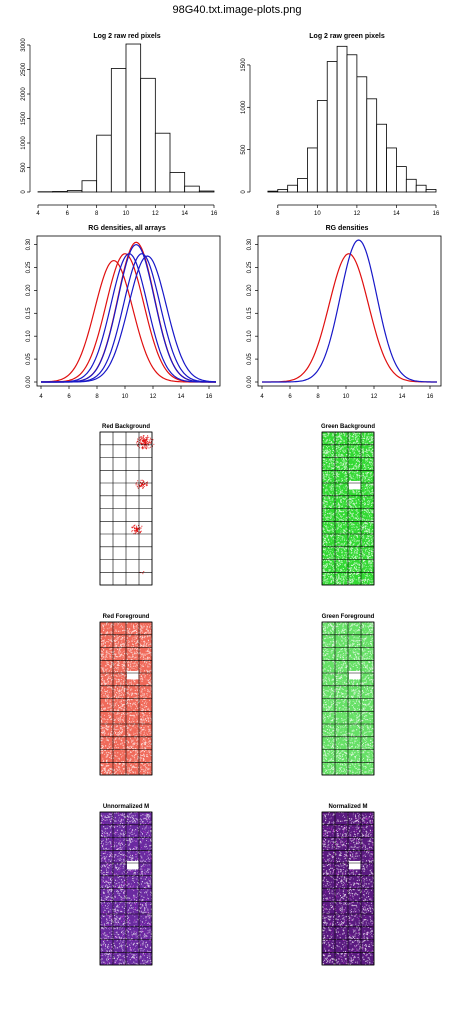 This screenshot has width=474, height=1015. I want to click on image-title: Unnormalized M, so click(126, 807).